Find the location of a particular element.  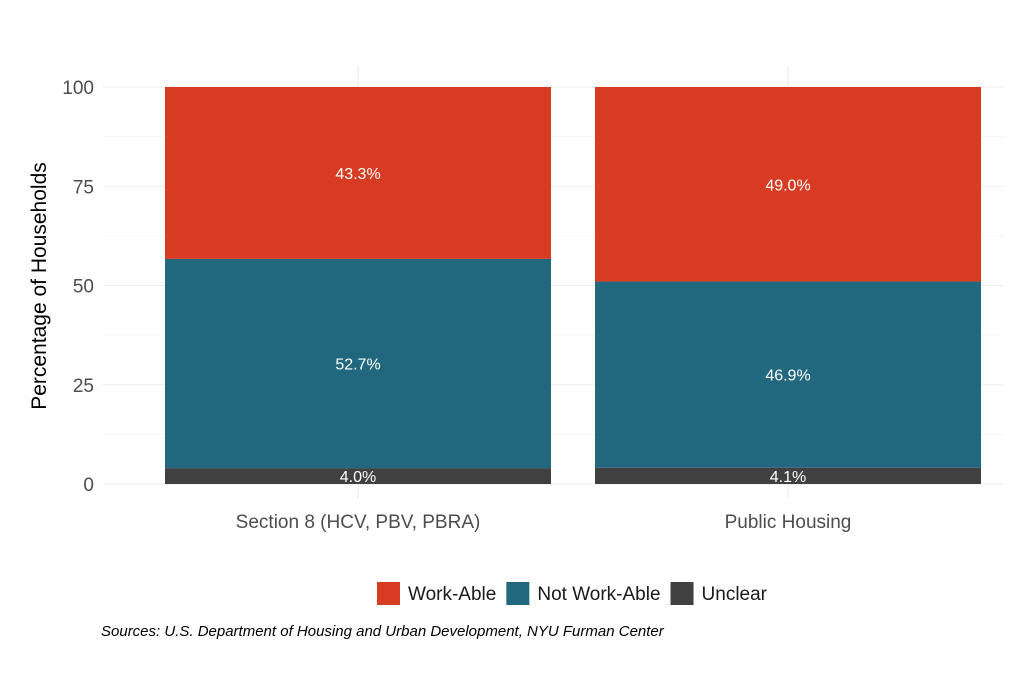

y-tick-label: 100 is located at coordinates (78, 88).